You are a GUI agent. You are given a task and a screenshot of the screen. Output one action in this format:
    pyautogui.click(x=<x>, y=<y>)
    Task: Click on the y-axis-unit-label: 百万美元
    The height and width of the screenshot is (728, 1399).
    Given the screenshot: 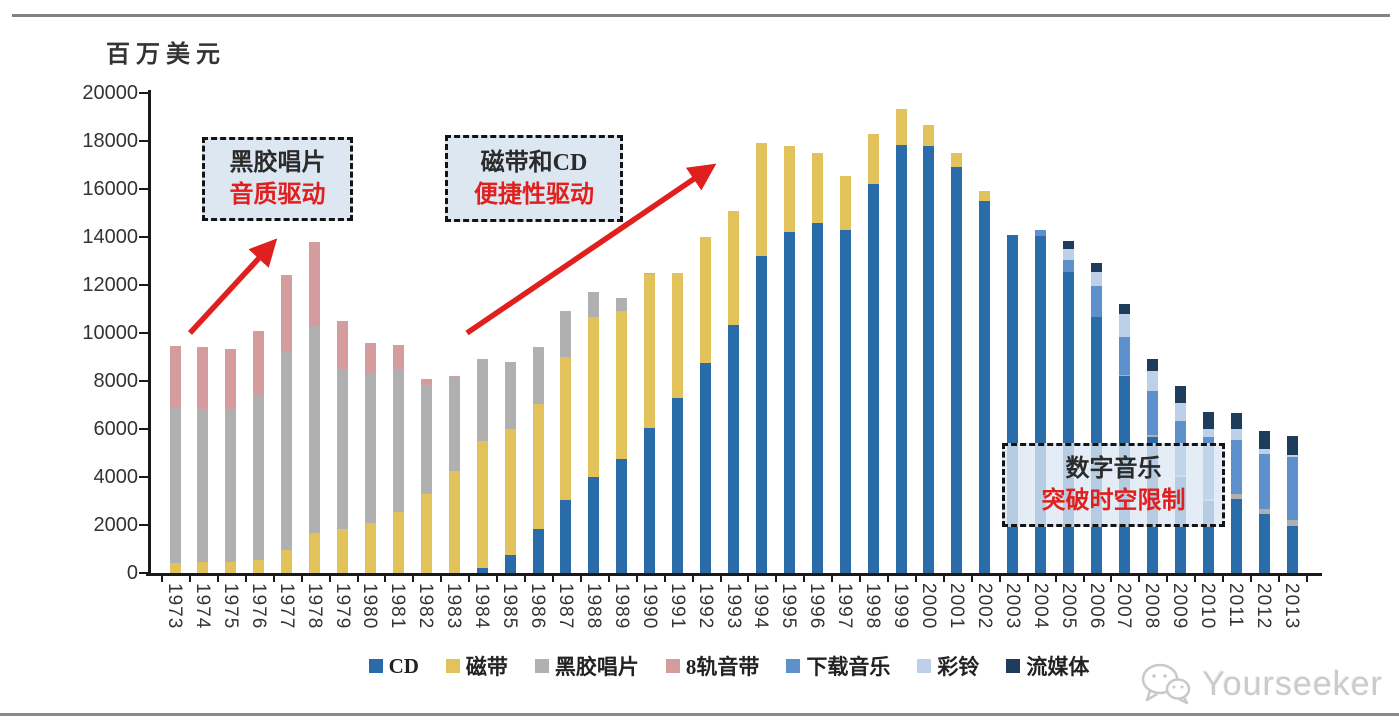 What is the action you would take?
    pyautogui.click(x=166, y=55)
    